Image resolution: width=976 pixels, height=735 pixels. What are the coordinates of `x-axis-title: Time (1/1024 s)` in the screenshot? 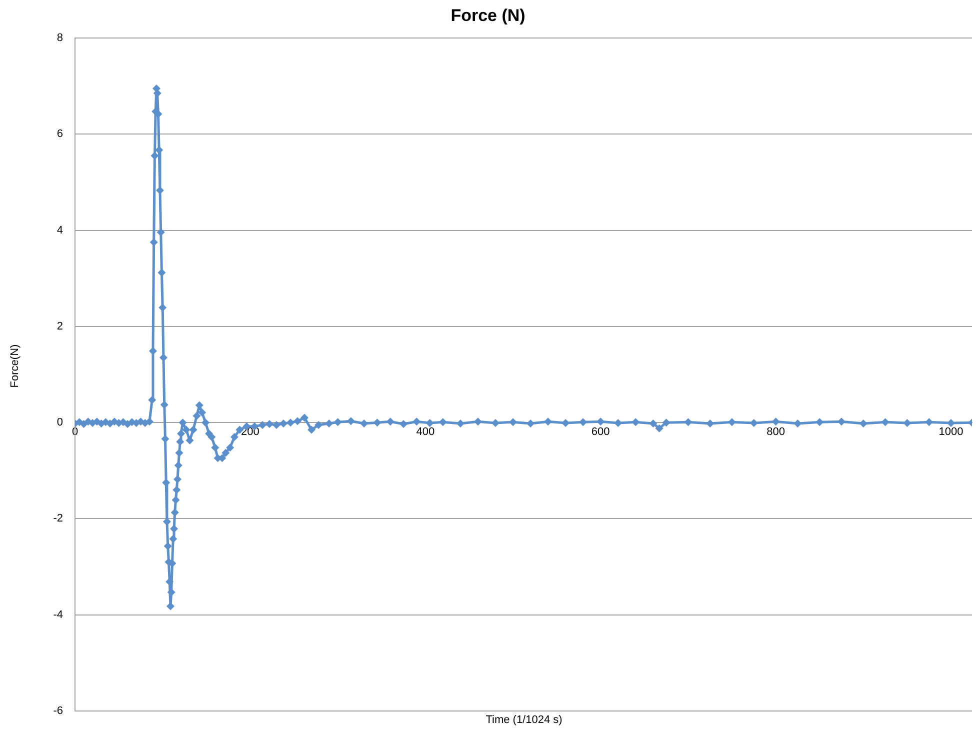 It's located at (524, 720).